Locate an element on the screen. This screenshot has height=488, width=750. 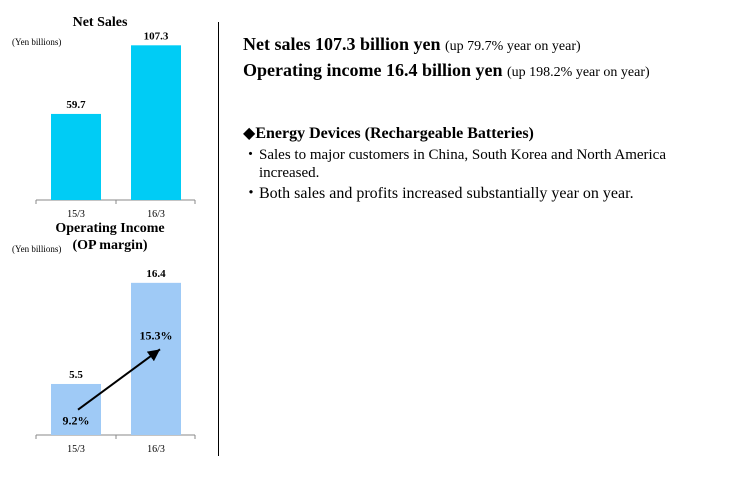
section-title: Energy Devices (Rechargeable Batteries) is located at coordinates (394, 133).